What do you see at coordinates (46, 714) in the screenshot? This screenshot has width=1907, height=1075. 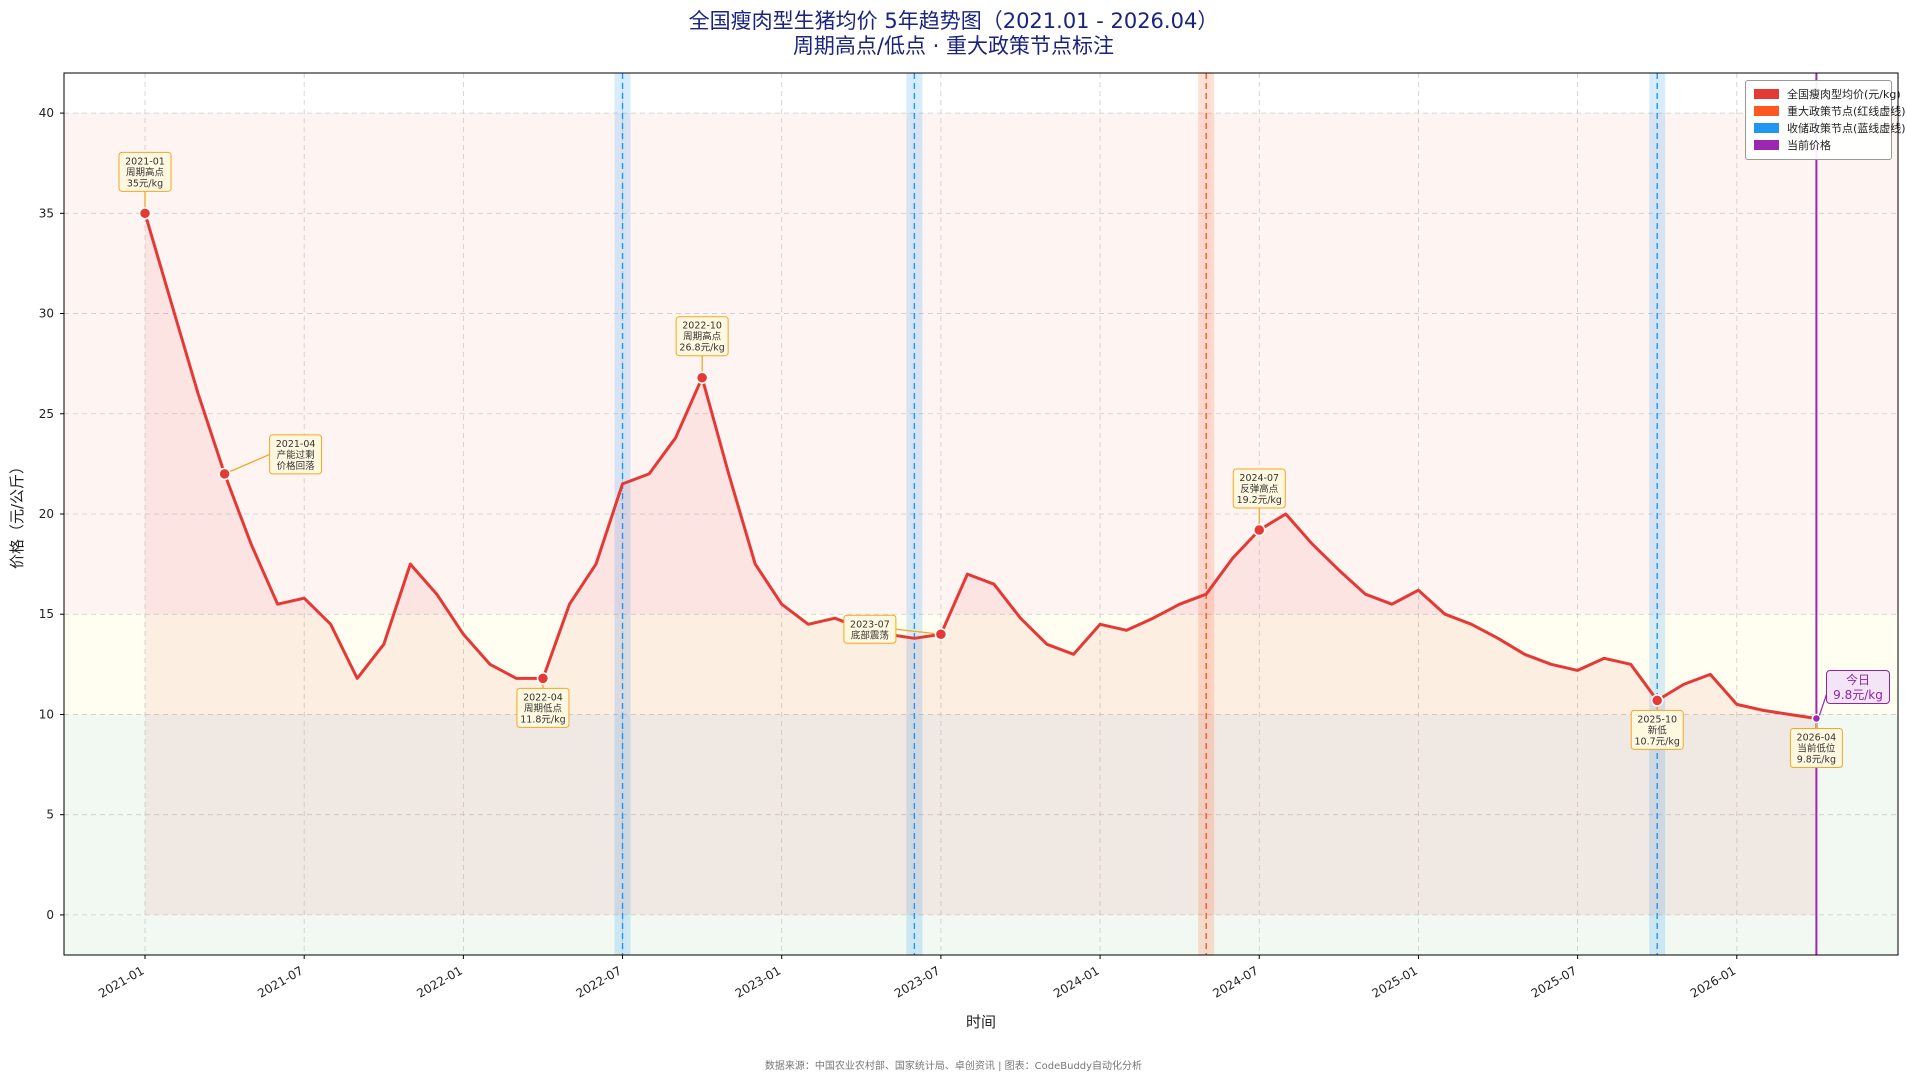 I see `y-tick-label: 10` at bounding box center [46, 714].